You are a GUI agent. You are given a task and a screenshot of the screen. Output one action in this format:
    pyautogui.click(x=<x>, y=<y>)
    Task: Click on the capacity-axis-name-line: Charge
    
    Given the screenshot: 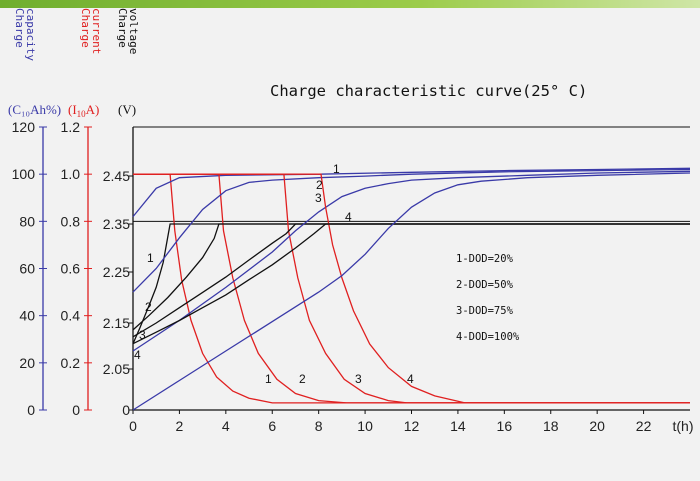 What is the action you would take?
    pyautogui.click(x=19, y=28)
    